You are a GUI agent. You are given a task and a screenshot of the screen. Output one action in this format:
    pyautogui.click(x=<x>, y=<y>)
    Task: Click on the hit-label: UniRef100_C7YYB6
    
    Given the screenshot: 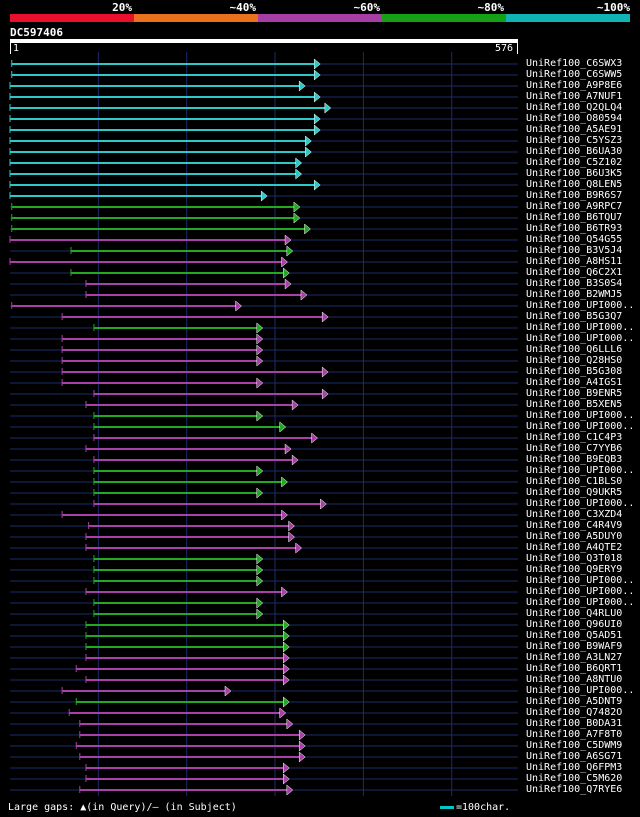 What is the action you would take?
    pyautogui.click(x=574, y=448)
    